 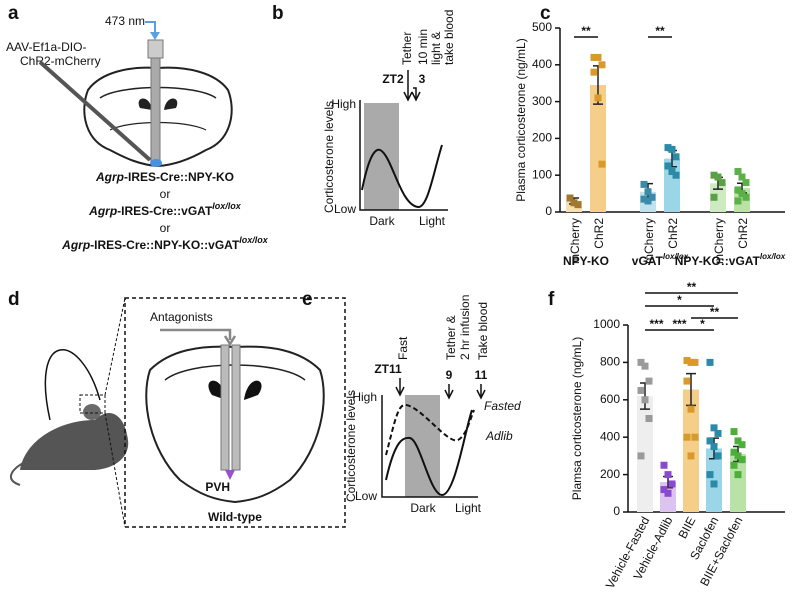 I want to click on group-label: vGATlox/lox, so click(x=660, y=260).